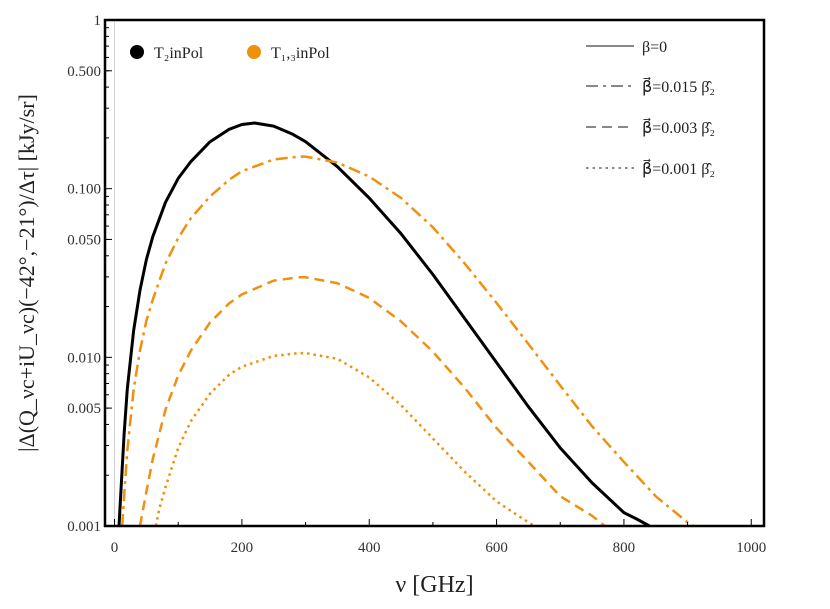 Image resolution: width=830 pixels, height=609 pixels. Describe the element at coordinates (242, 548) in the screenshot. I see `x-tick-label: 200` at that location.